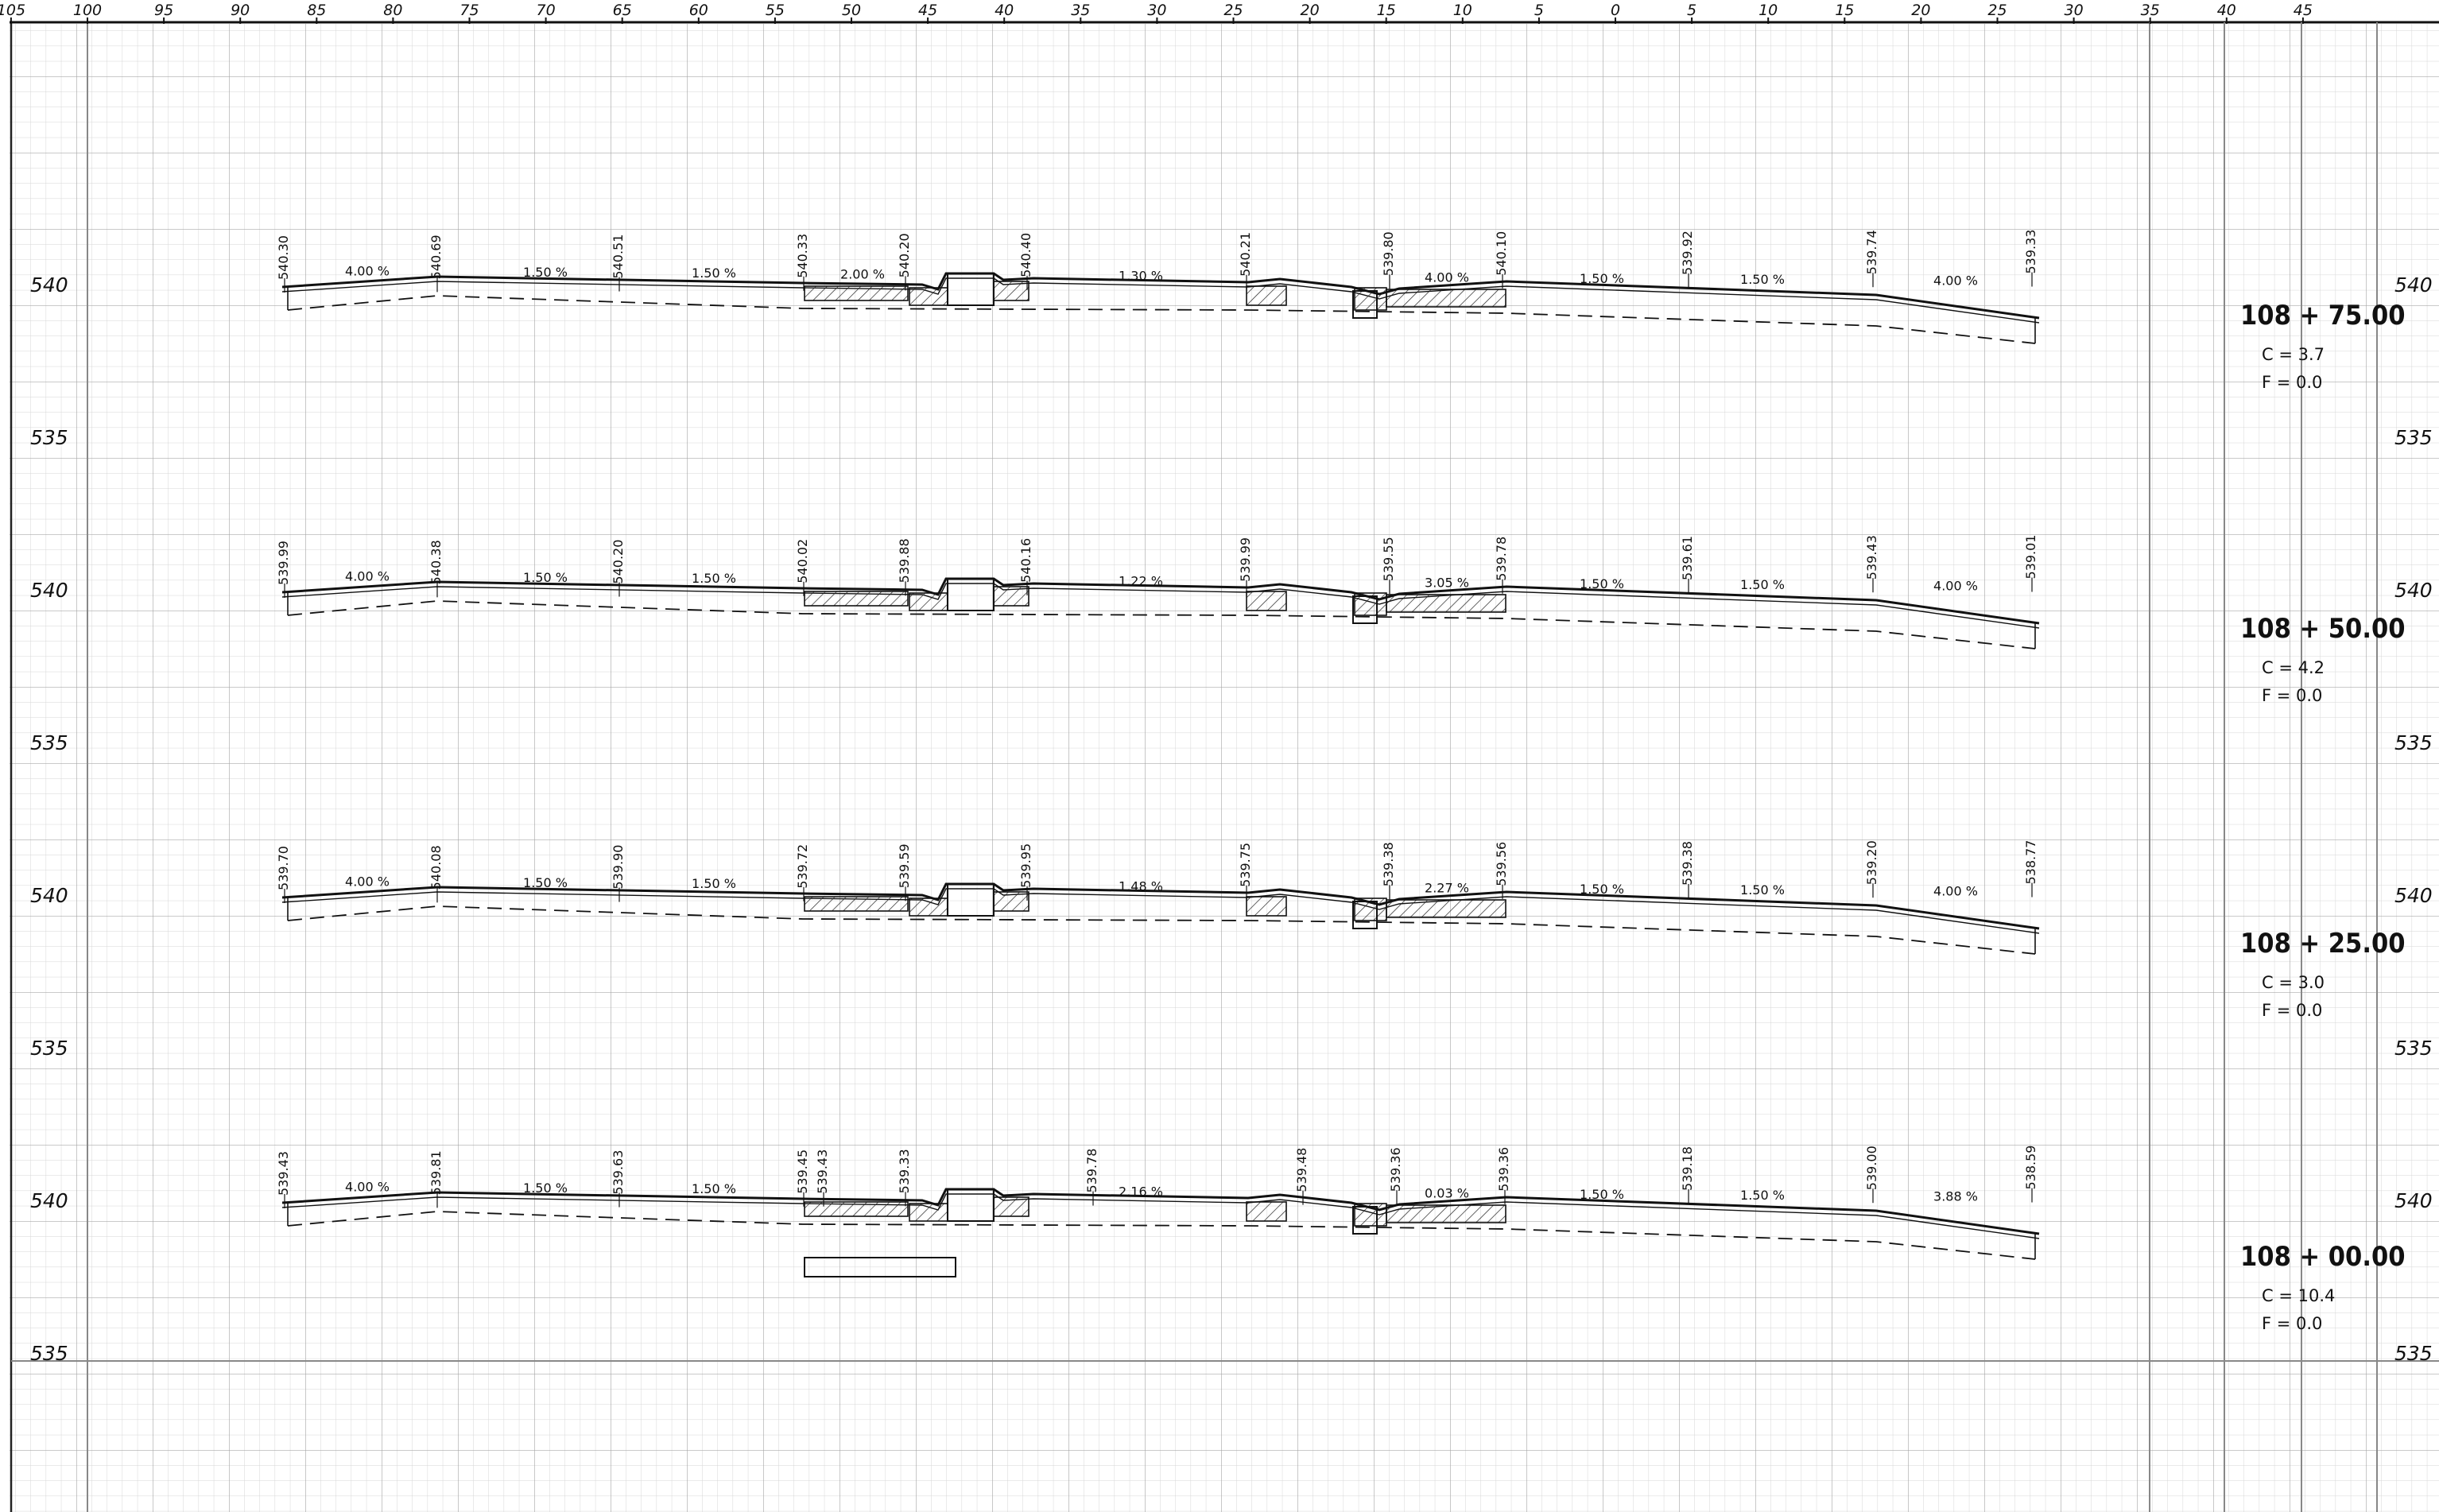  Describe the element at coordinates (1389, 559) in the screenshot. I see `offset-elevation-label: 539.55` at that location.